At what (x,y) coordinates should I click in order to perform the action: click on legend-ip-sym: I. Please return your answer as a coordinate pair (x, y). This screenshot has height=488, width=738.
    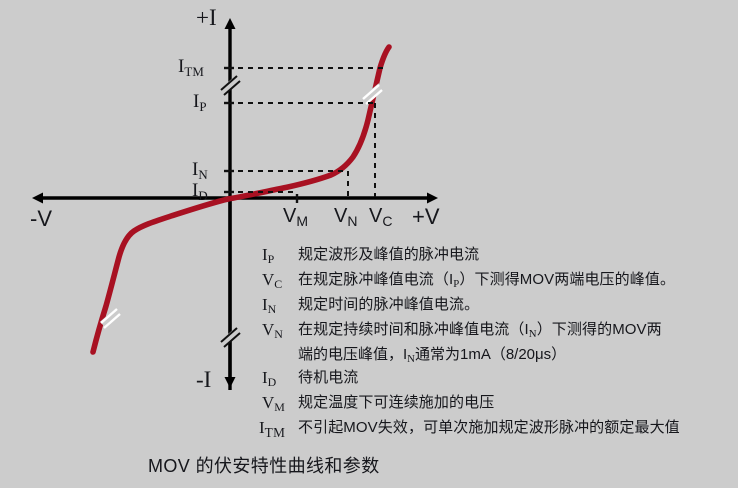
    Looking at the image, I should click on (265, 254).